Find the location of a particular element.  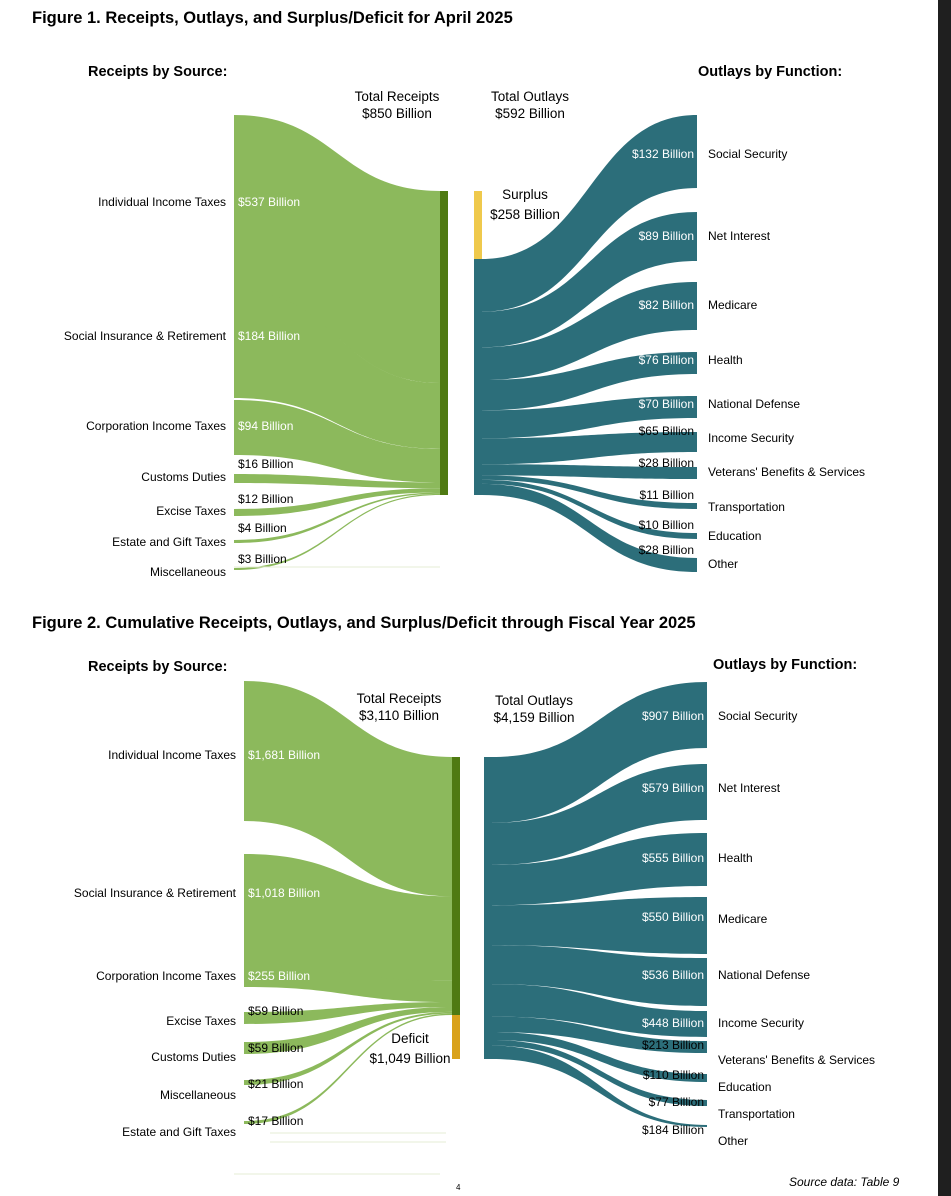

fig1-receipt-value-miscellaneous: $3 Billion is located at coordinates (262, 559).